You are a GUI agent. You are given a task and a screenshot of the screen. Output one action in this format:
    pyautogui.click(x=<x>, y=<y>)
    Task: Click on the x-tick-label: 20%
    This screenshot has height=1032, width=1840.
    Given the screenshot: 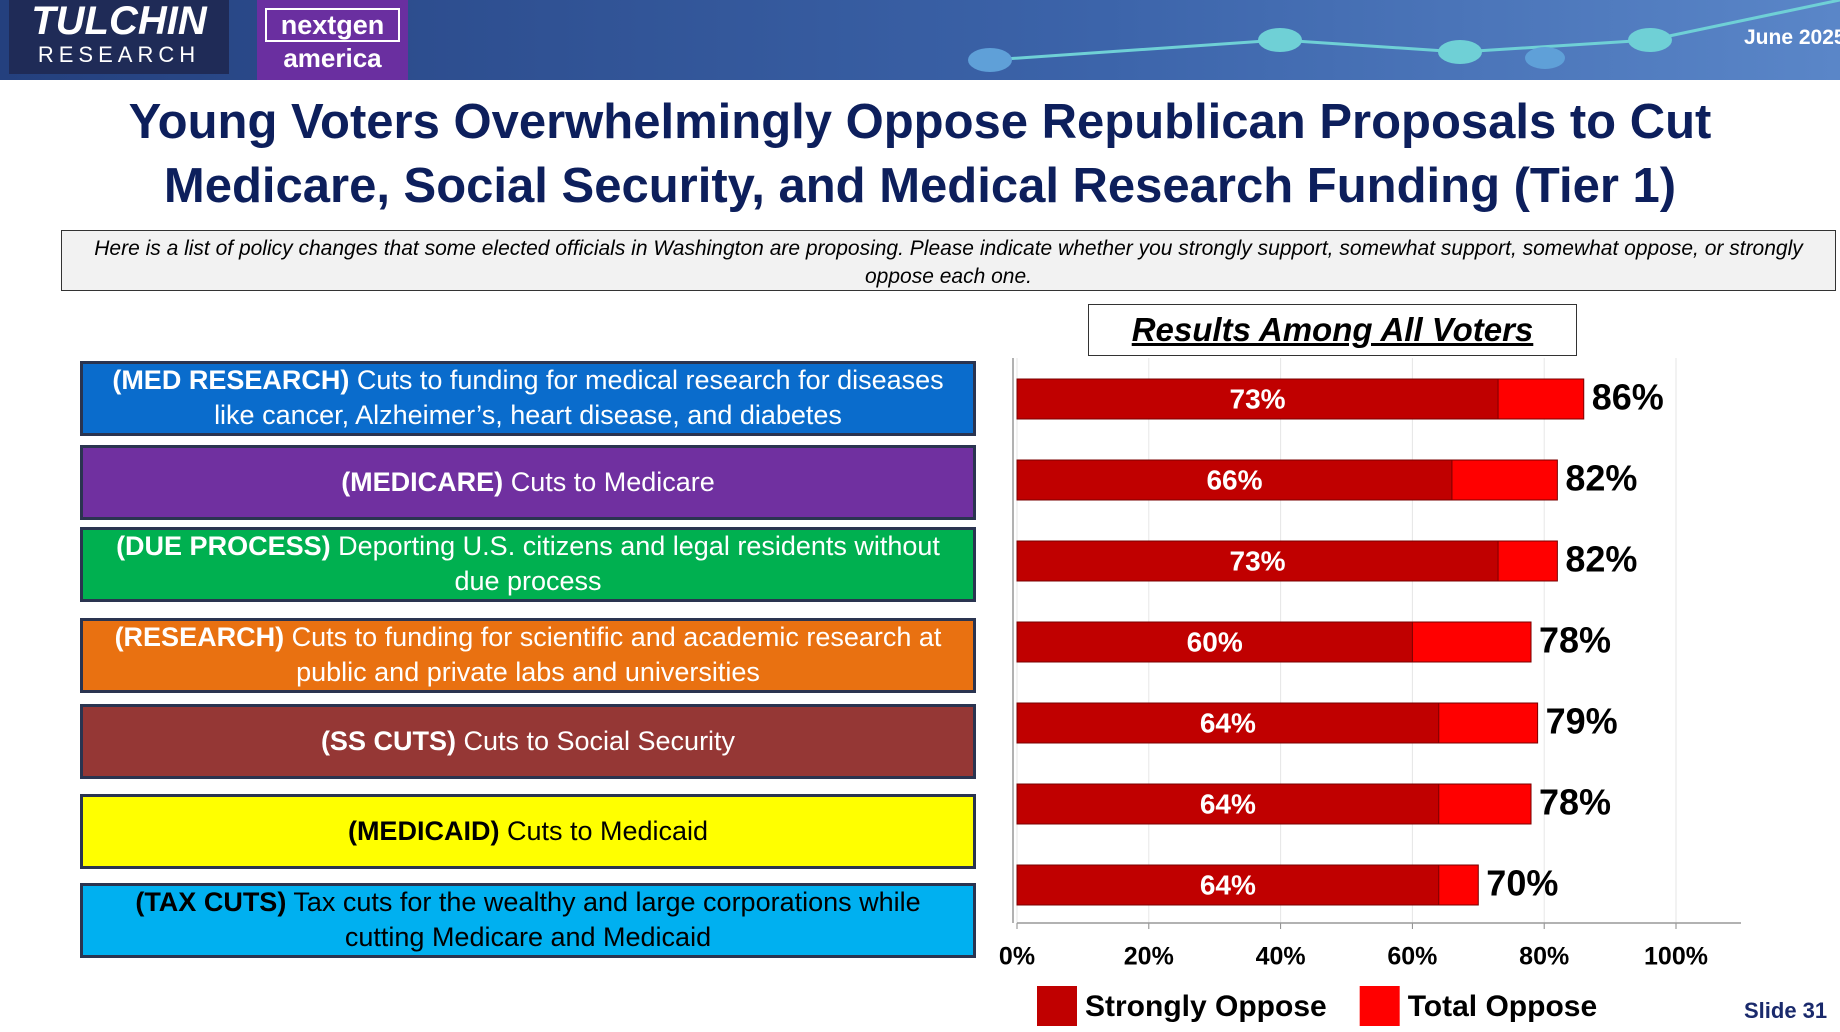 What is the action you would take?
    pyautogui.click(x=1149, y=957)
    